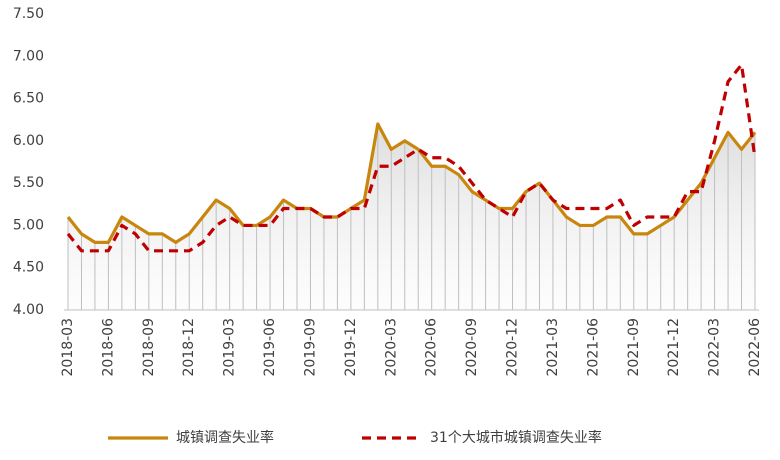  What do you see at coordinates (28, 14) in the screenshot?
I see `y-tick-label: 7.50` at bounding box center [28, 14].